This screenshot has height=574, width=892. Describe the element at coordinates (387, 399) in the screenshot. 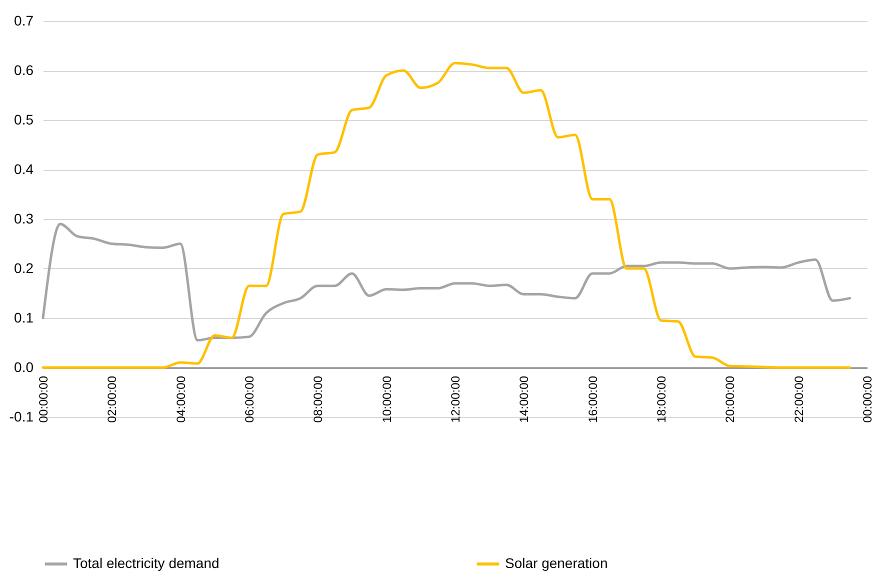

I see `x-tick-label: 10:00:00` at that location.